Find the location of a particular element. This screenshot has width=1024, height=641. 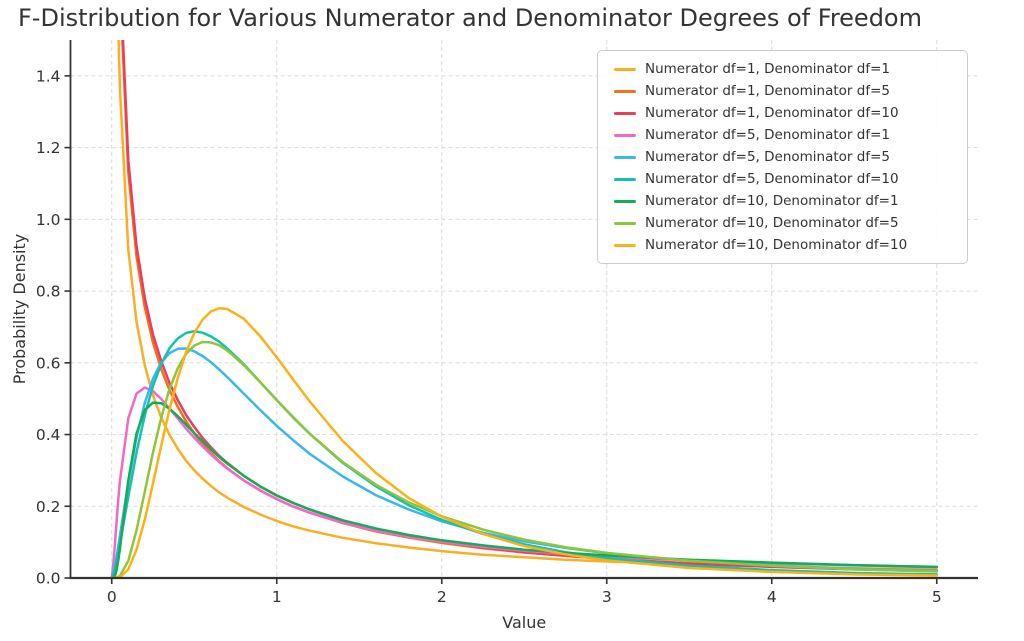

legend-item: Numerator df=5, Denominator df=5 is located at coordinates (782, 157).